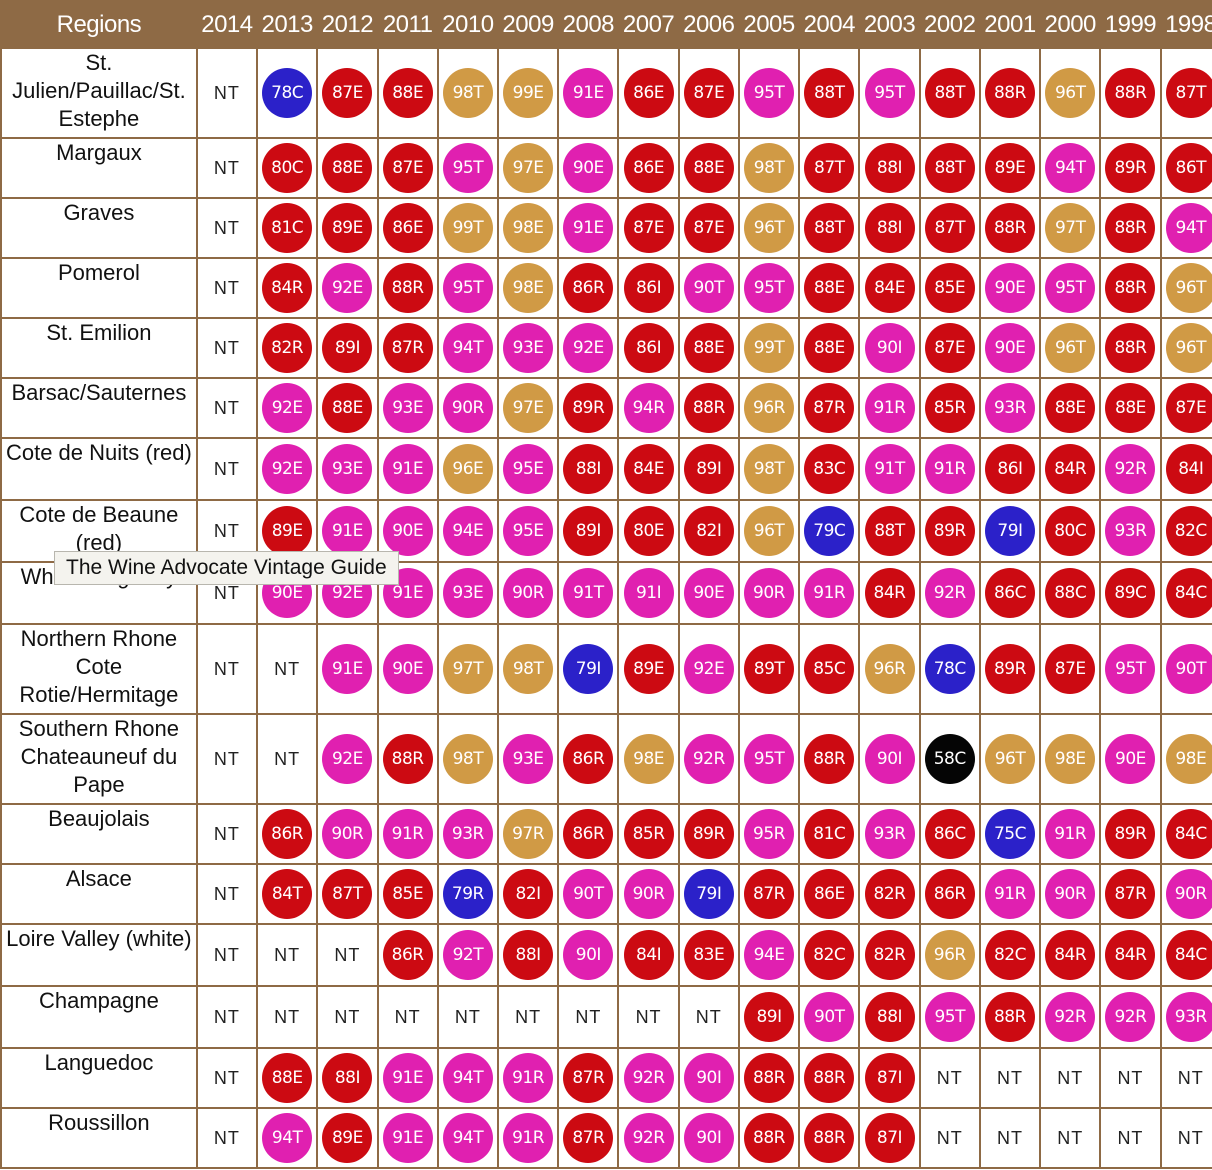 The image size is (1212, 1170). What do you see at coordinates (528, 834) in the screenshot?
I see `rating-badge: 97R` at bounding box center [528, 834].